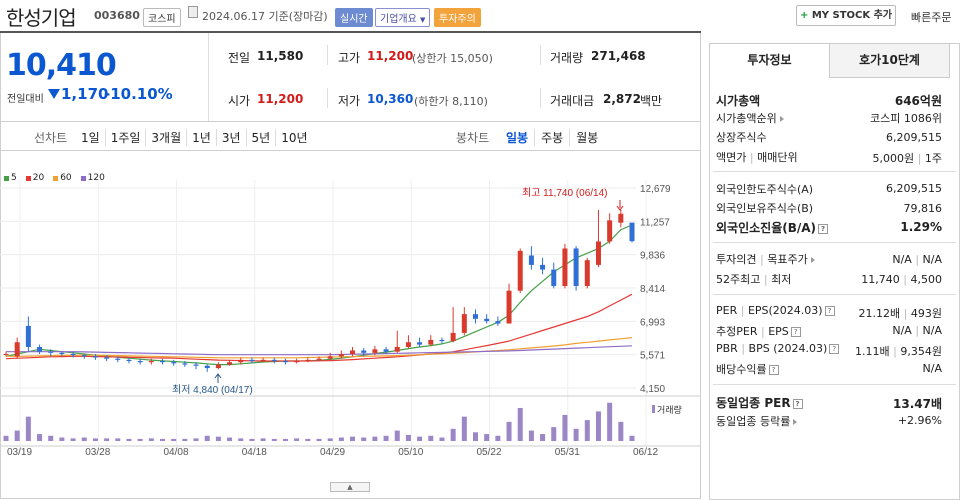 The height and width of the screenshot is (500, 960). What do you see at coordinates (893, 158) in the screenshot?
I see `par-value: 5,000원` at bounding box center [893, 158].